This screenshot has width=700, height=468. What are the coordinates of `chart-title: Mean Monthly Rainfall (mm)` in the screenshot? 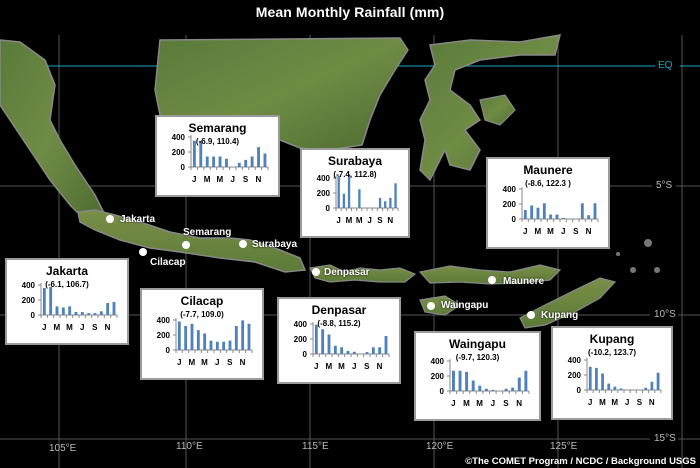 It's located at (350, 12).